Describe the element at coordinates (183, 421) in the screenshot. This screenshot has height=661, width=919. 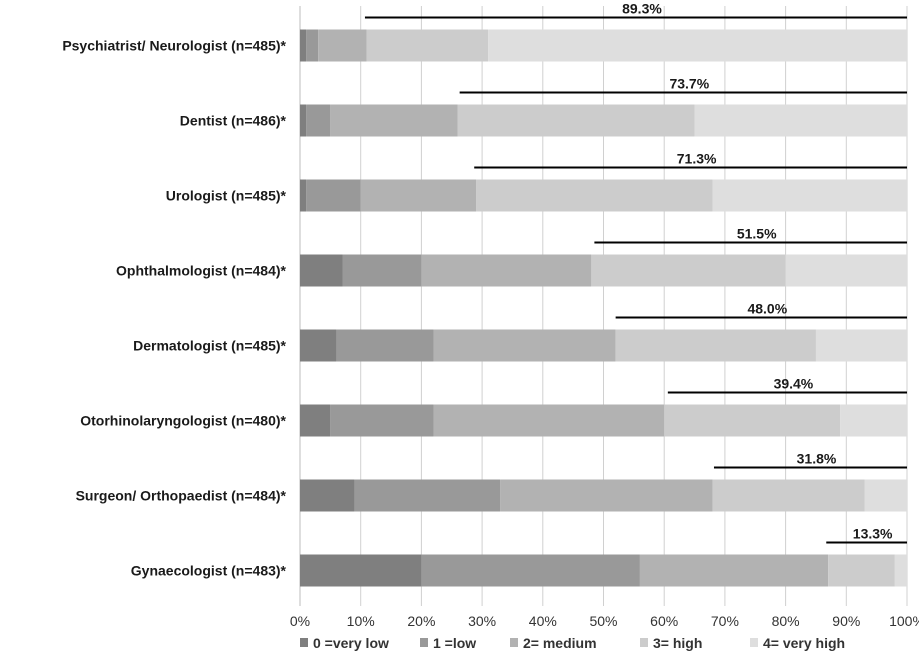
I see `category-label: Otorhinolaryngologist (n=480)*` at that location.